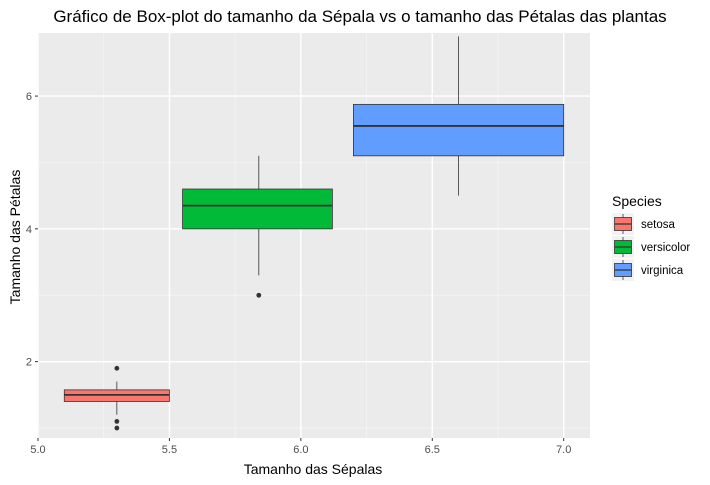 Image resolution: width=710 pixels, height=485 pixels. Describe the element at coordinates (29, 363) in the screenshot. I see `y-tick-label: 2` at that location.